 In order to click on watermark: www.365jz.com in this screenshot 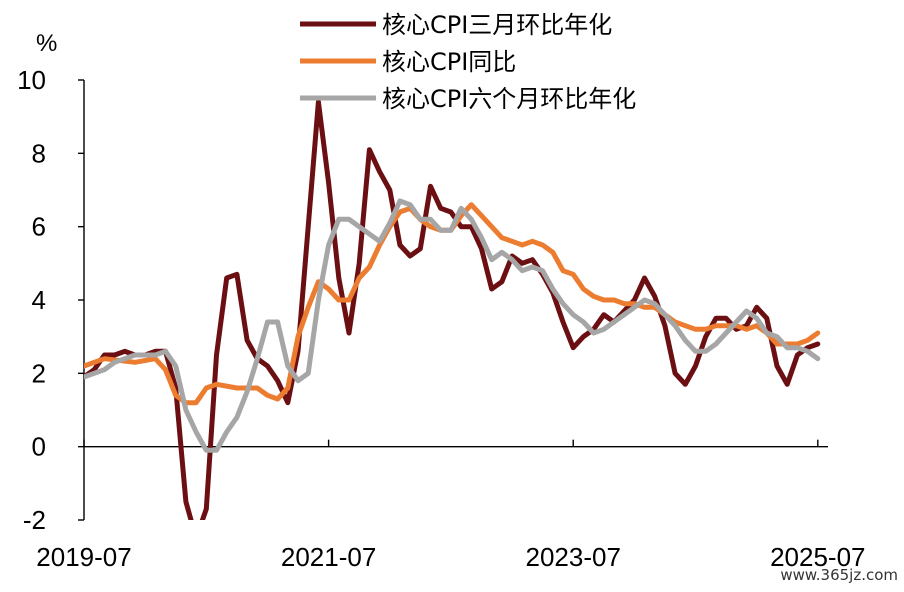, I will do `click(839, 575)`.